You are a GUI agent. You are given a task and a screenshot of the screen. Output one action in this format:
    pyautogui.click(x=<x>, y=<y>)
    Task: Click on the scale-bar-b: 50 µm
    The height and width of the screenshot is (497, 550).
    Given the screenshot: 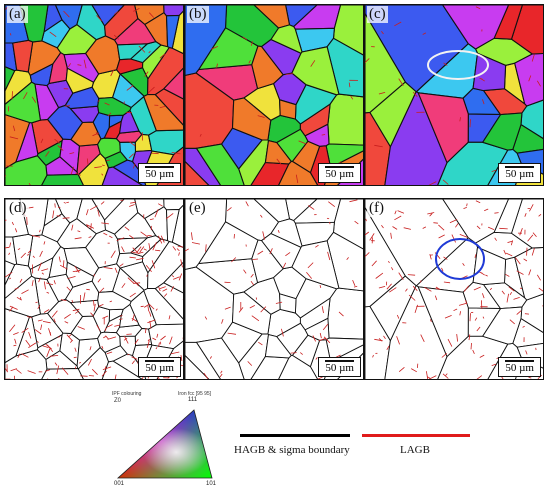 What is the action you would take?
    pyautogui.click(x=339, y=173)
    